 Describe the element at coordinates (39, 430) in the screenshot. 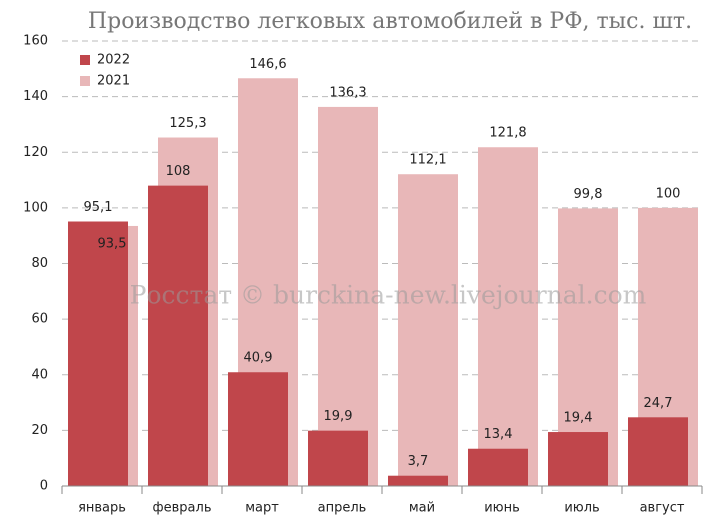

I see `y-tick-label: 20` at that location.